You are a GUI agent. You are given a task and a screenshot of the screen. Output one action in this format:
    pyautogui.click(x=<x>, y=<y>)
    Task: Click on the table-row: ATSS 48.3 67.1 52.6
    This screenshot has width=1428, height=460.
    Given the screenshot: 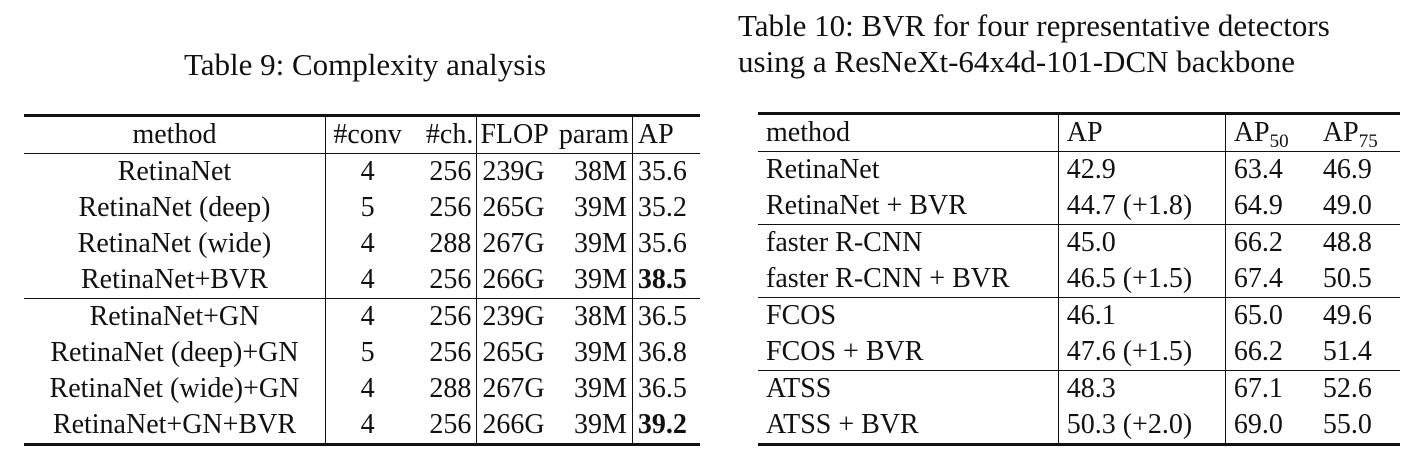 What is the action you would take?
    pyautogui.click(x=1079, y=388)
    